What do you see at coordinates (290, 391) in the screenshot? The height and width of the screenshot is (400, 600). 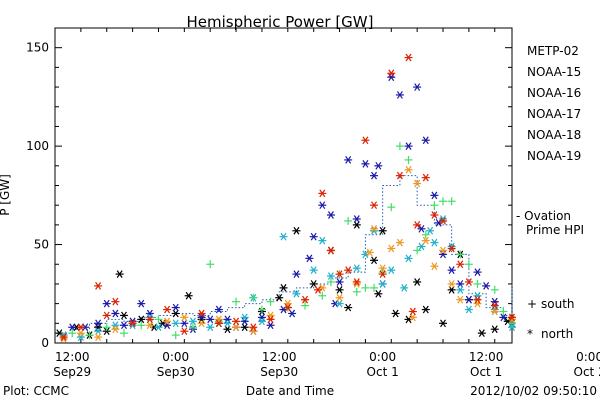 I see `x-axis-label: Date and Time` at bounding box center [290, 391].